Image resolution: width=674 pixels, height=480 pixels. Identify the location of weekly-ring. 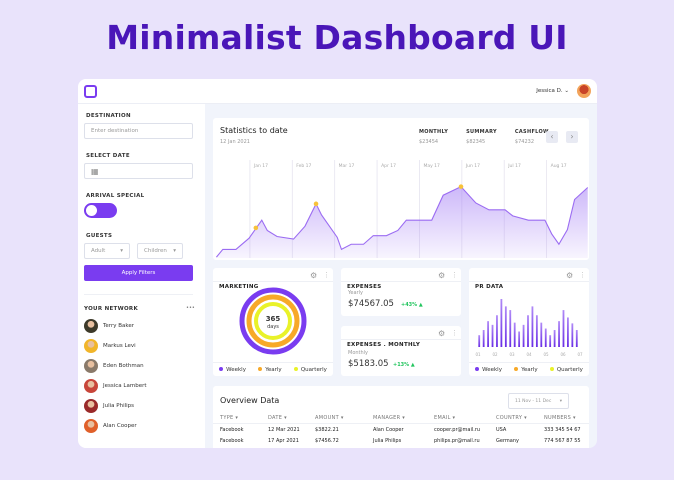
(273, 321).